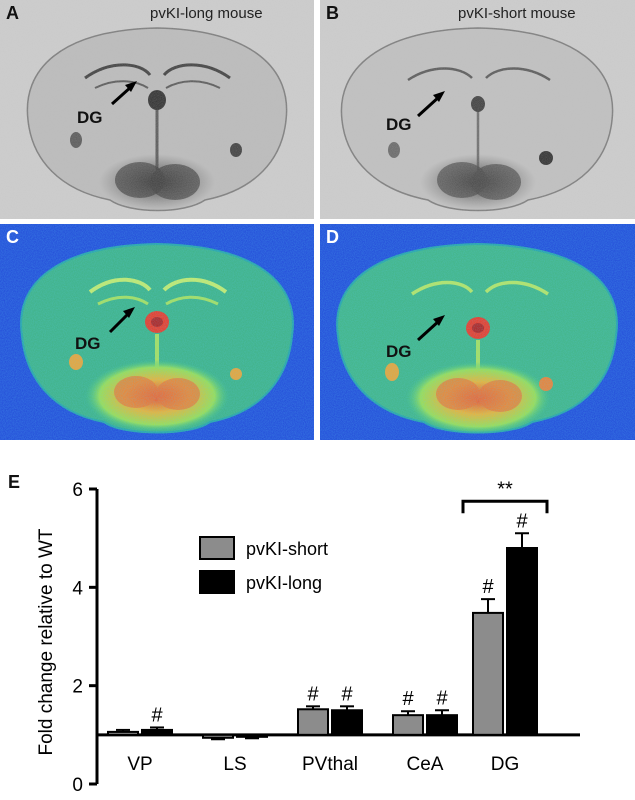 The height and width of the screenshot is (800, 635). I want to click on y-tick-label: 4, so click(77, 588).